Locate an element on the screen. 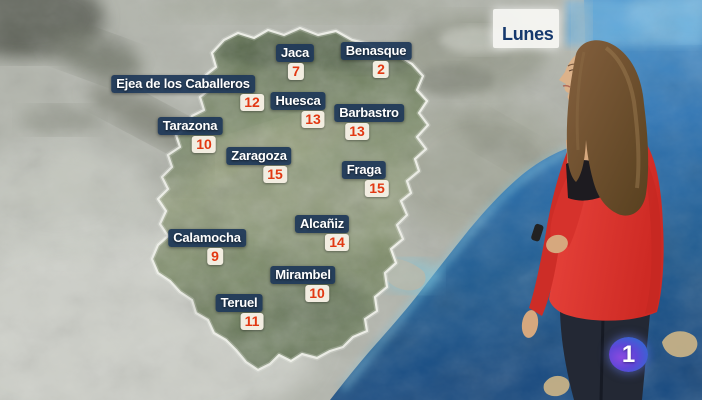 The image size is (702, 400). day-label-text: Lunes is located at coordinates (528, 34).